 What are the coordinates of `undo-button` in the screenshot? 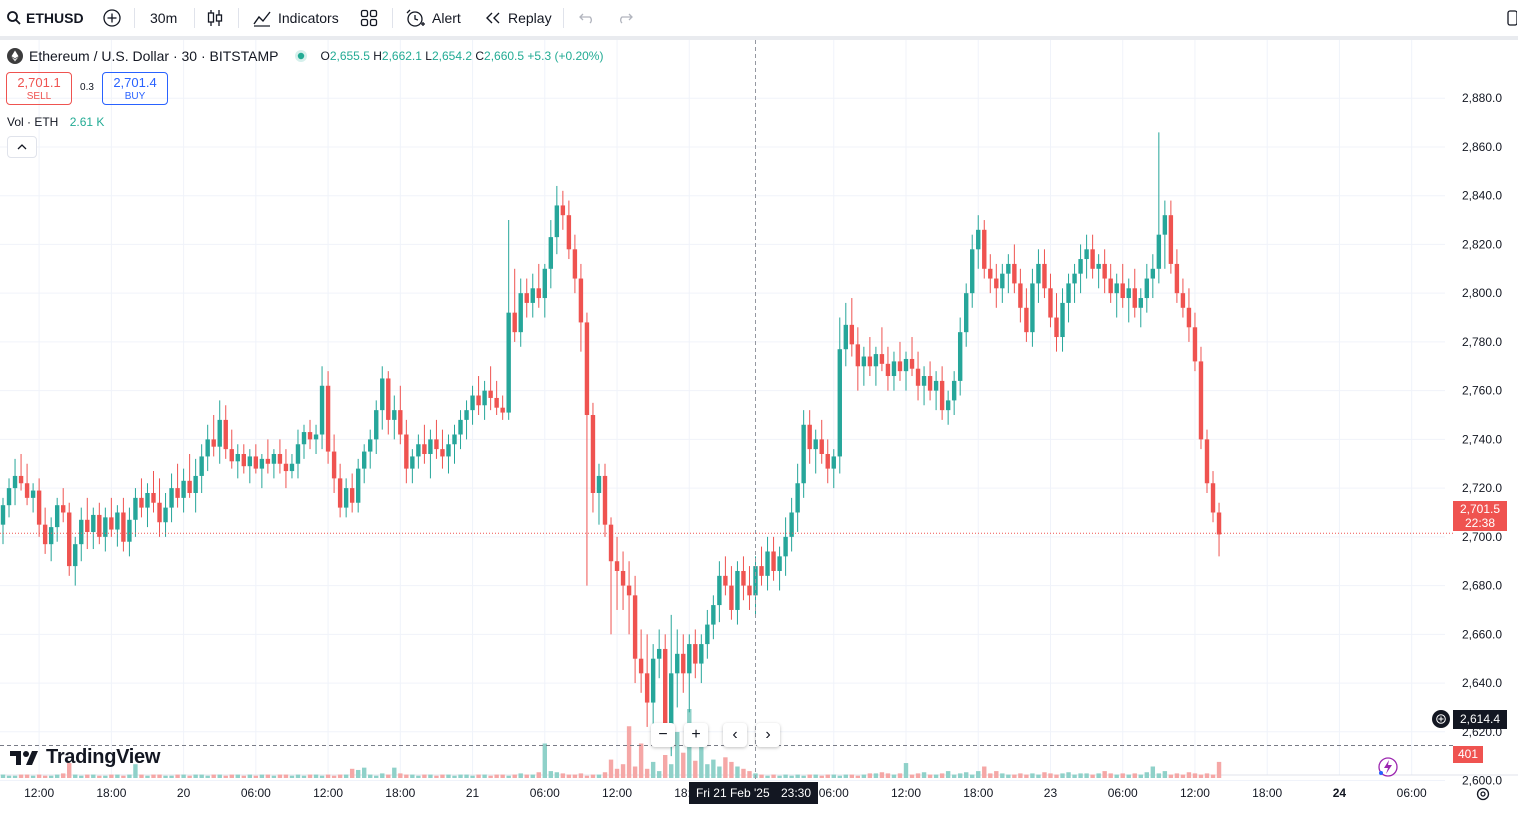 It's located at (587, 18).